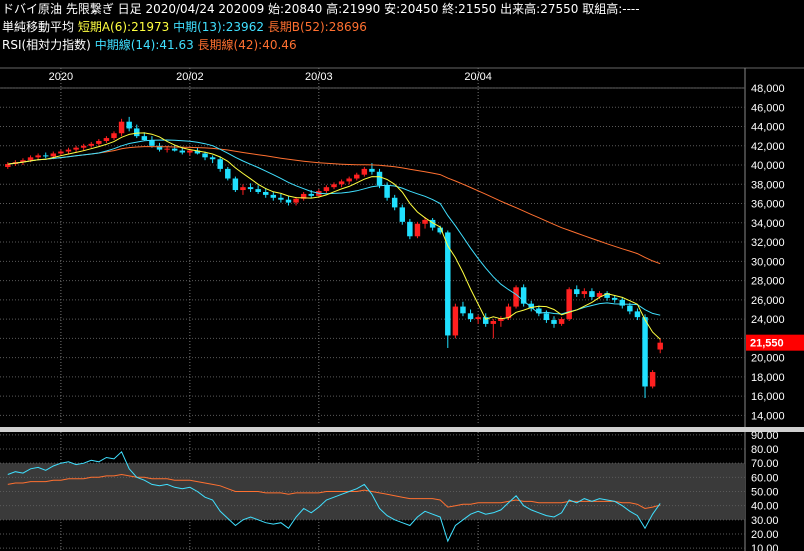 Image resolution: width=804 pixels, height=551 pixels. Describe the element at coordinates (478, 77) in the screenshot. I see `x-tick-label: 20/04` at that location.